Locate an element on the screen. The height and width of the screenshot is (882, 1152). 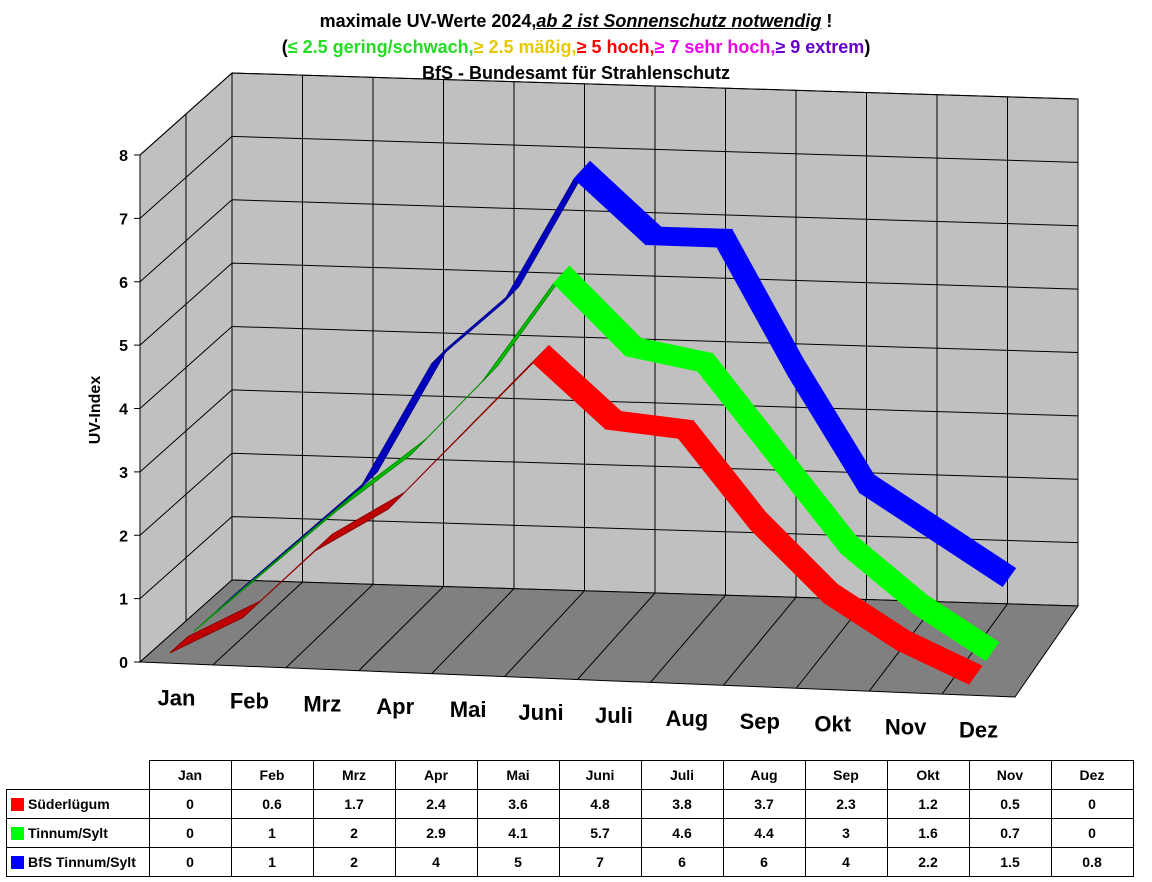
x-tick-label: Dez is located at coordinates (978, 730).